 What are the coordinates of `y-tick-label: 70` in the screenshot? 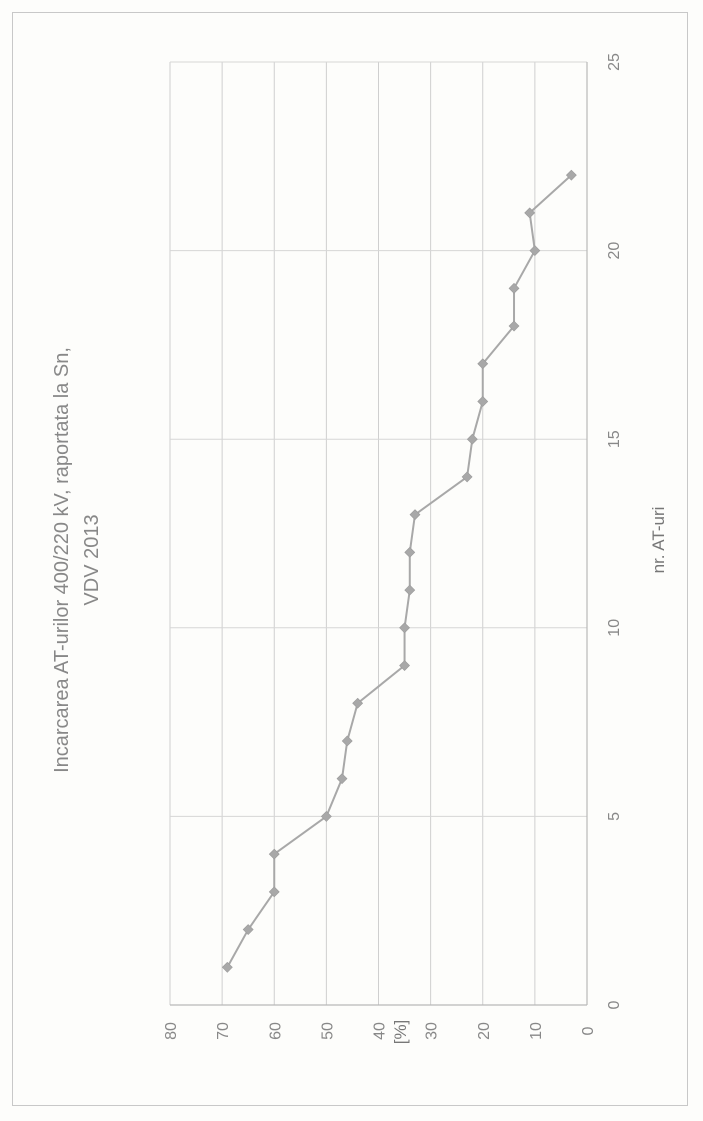 It's located at (223, 1031).